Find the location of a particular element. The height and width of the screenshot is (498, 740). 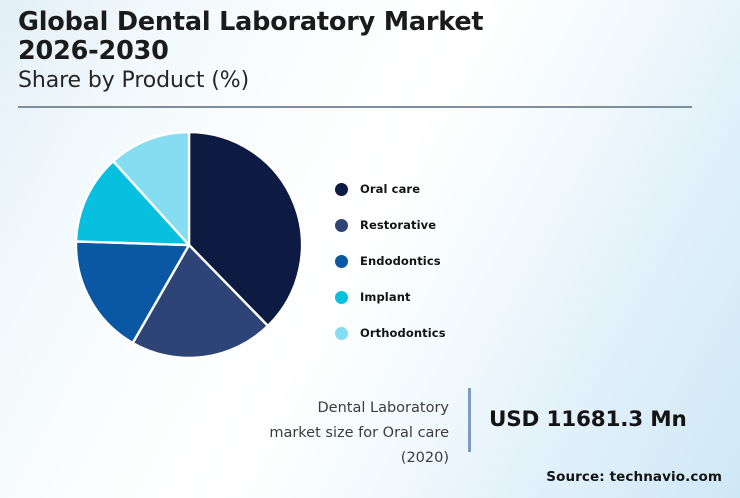

pie-chart-svg is located at coordinates (189, 245).